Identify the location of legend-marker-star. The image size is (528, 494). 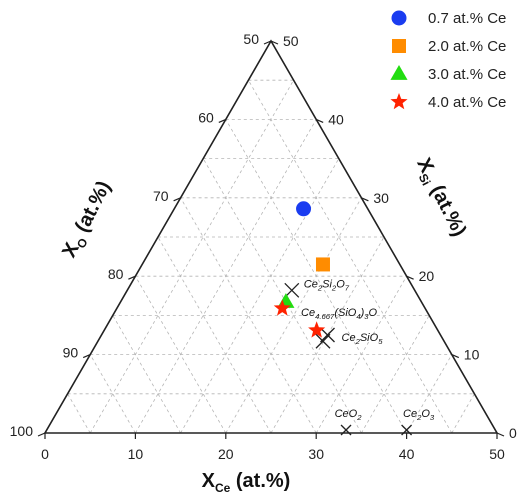
(399, 101).